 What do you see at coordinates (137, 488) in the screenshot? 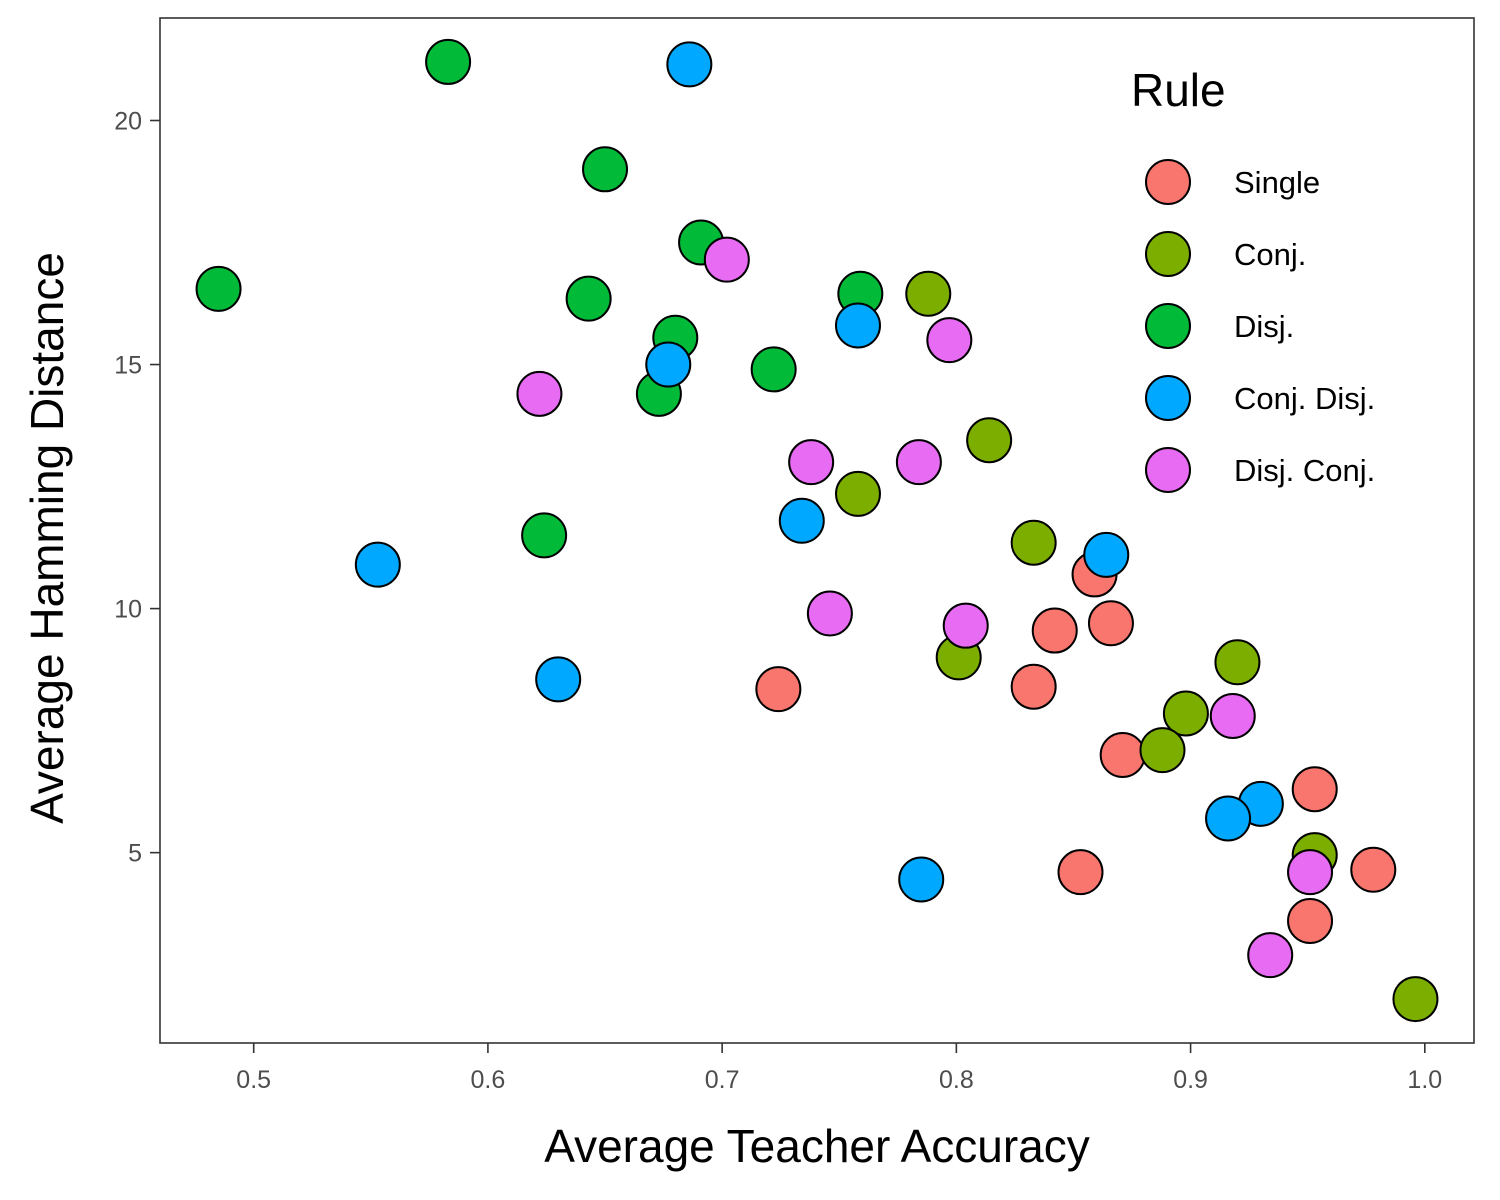
I see `y-axis: 5 10 15 20` at bounding box center [137, 488].